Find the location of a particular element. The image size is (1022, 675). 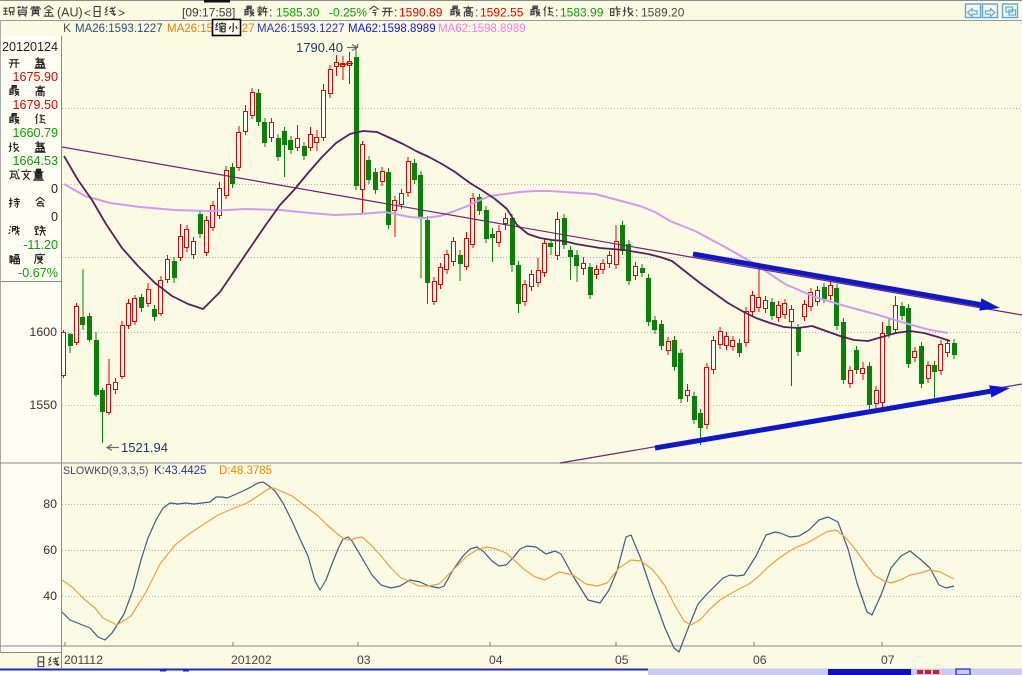

svg-text: 1679.50 is located at coordinates (35, 105).